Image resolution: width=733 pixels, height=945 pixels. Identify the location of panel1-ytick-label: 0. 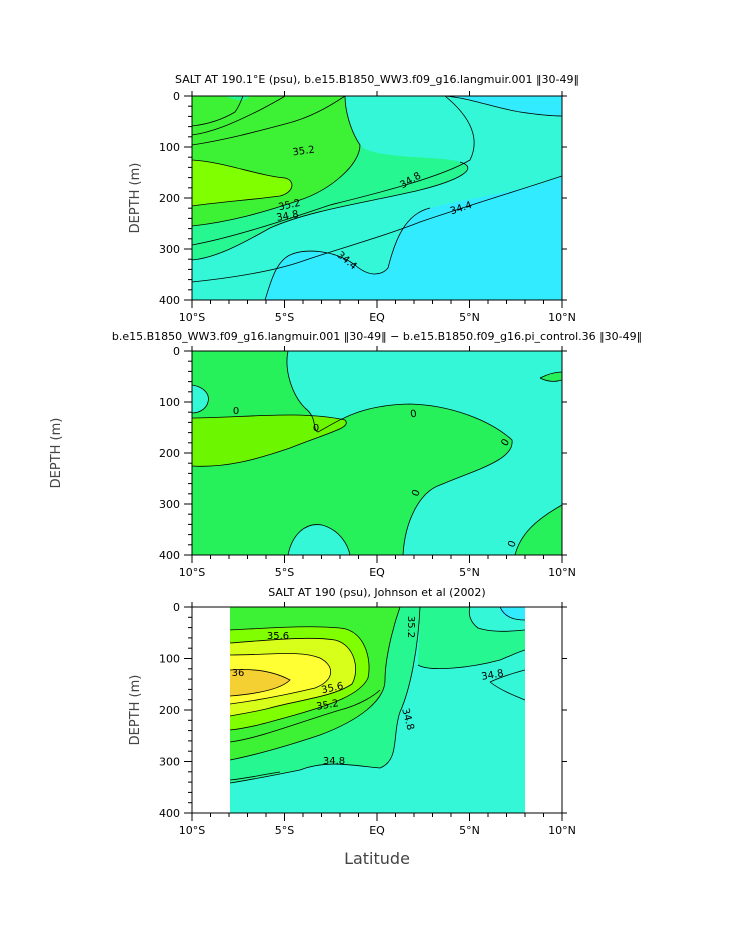
(176, 96).